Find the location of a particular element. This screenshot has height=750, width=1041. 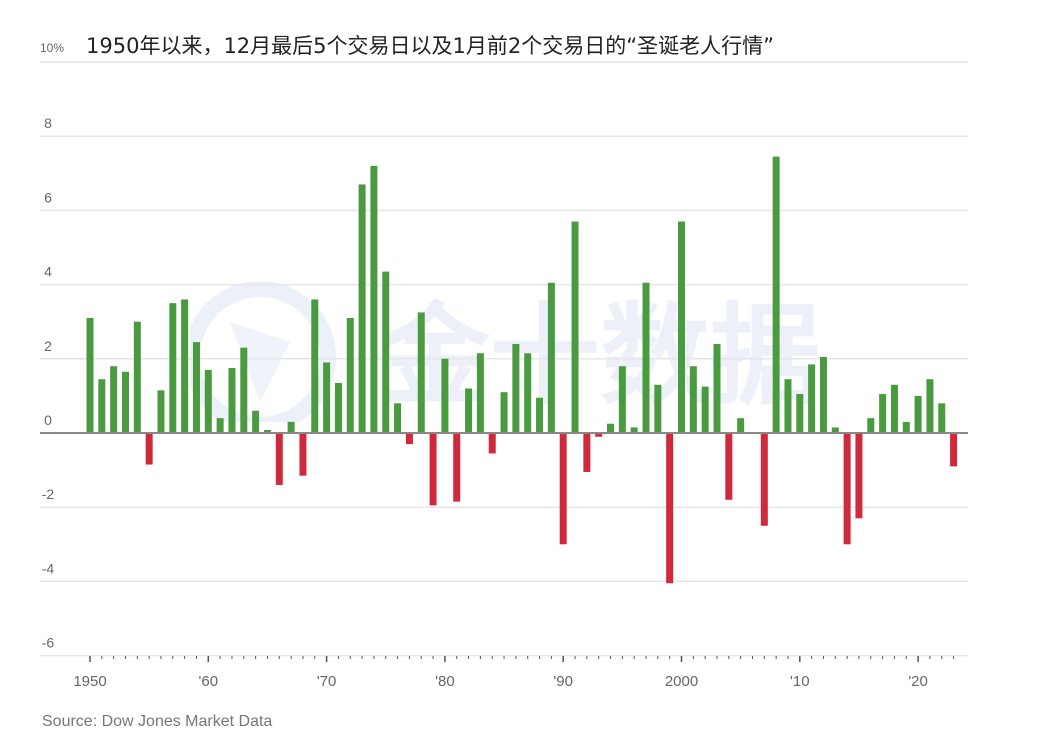

bar-2004 is located at coordinates (729, 466).